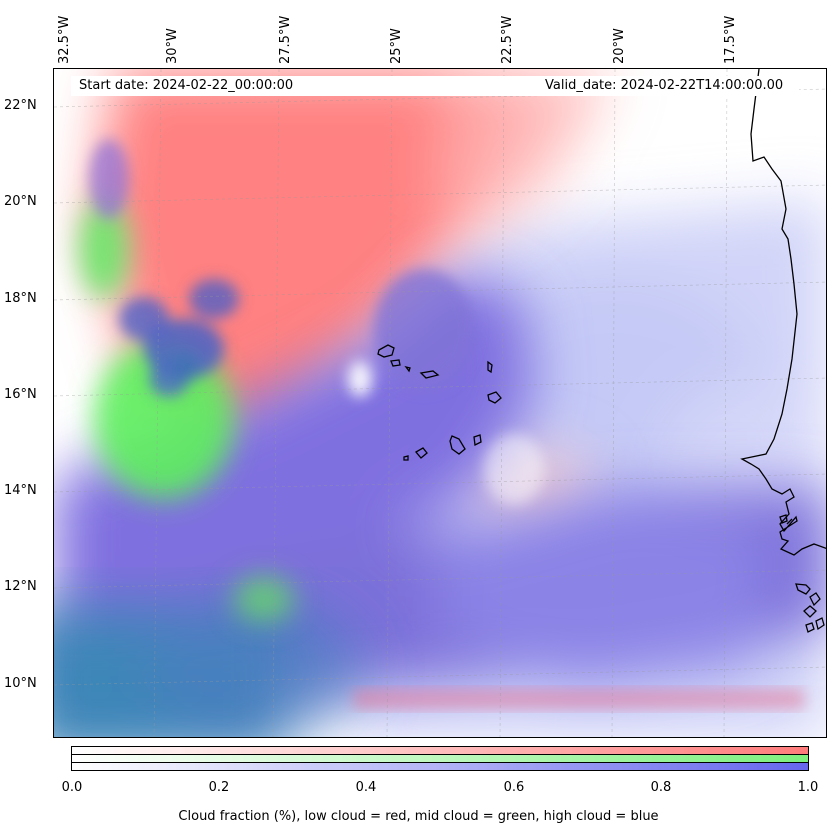  Describe the element at coordinates (406, 458) in the screenshot. I see `island-brava` at that location.